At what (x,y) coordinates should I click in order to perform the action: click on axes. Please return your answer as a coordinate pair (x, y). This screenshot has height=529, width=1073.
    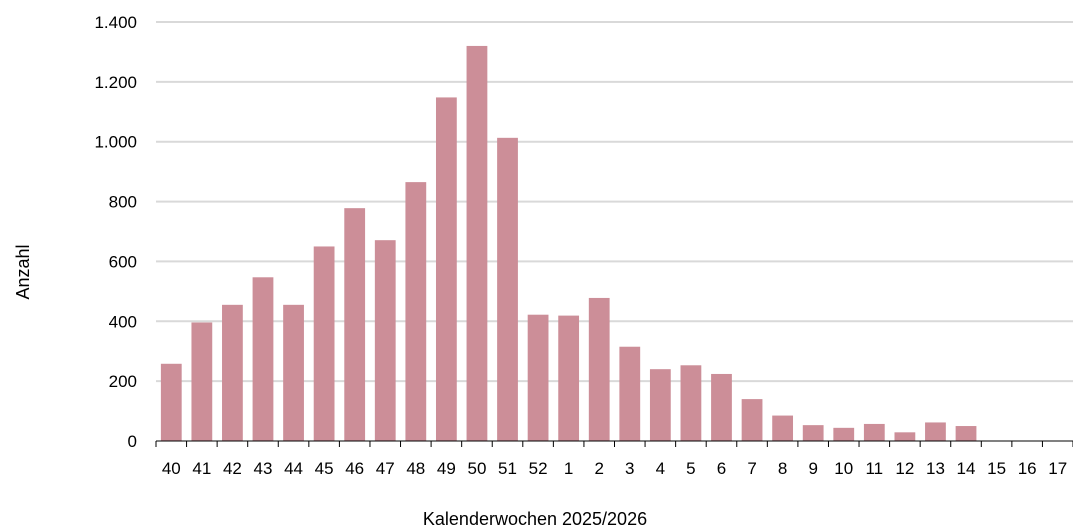
    Looking at the image, I should click on (614, 443).